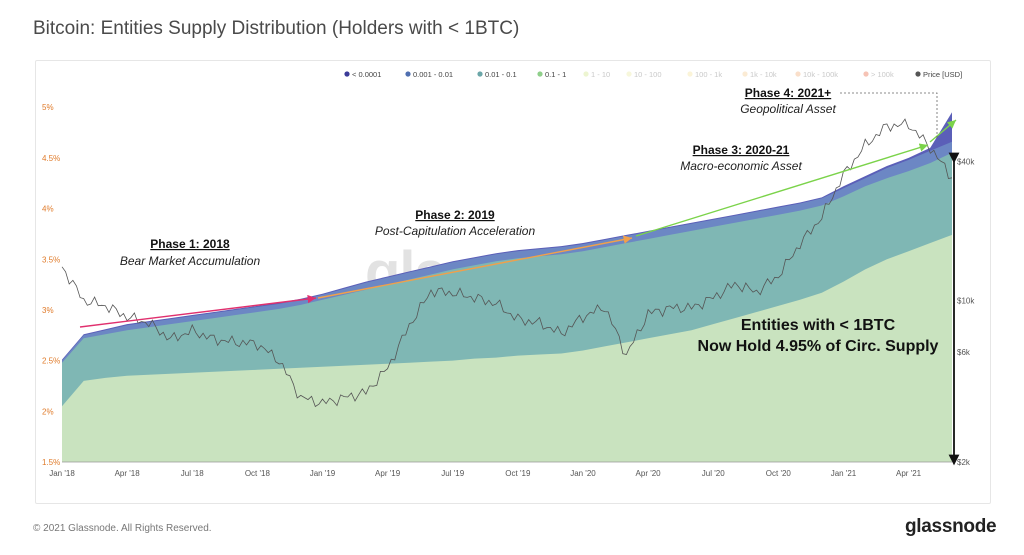 Image resolution: width=1024 pixels, height=555 pixels. Describe the element at coordinates (62, 473) in the screenshot. I see `x-tick-0: Jan '18` at that location.